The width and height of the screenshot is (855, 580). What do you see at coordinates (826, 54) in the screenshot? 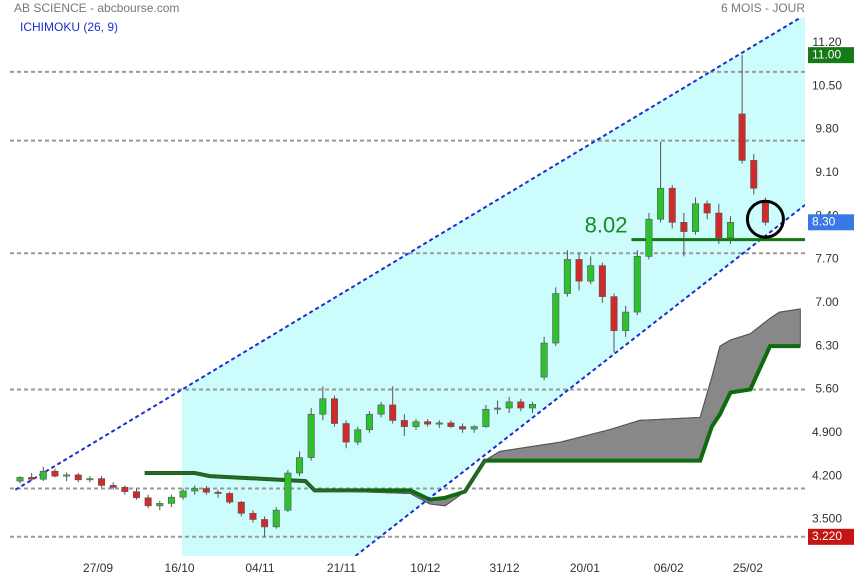
I see `price-marker-label: 11.00` at bounding box center [826, 54].